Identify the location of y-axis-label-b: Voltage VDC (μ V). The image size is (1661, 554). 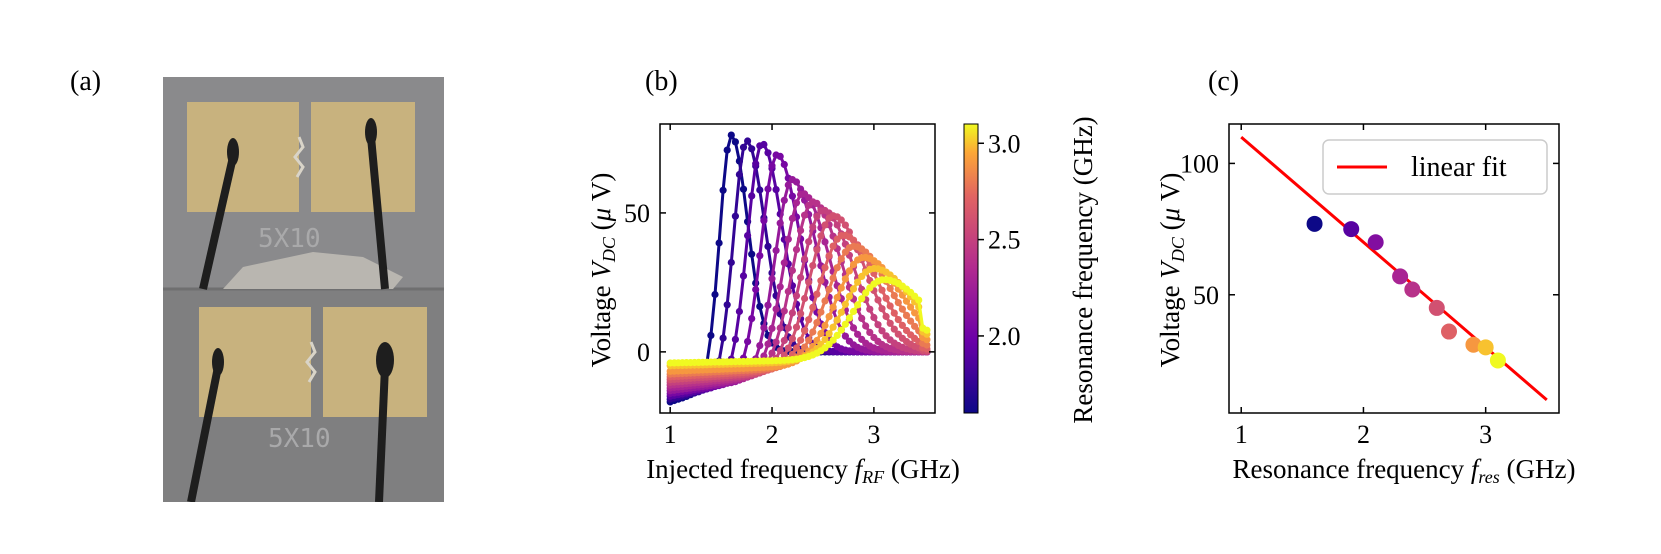
(602, 270).